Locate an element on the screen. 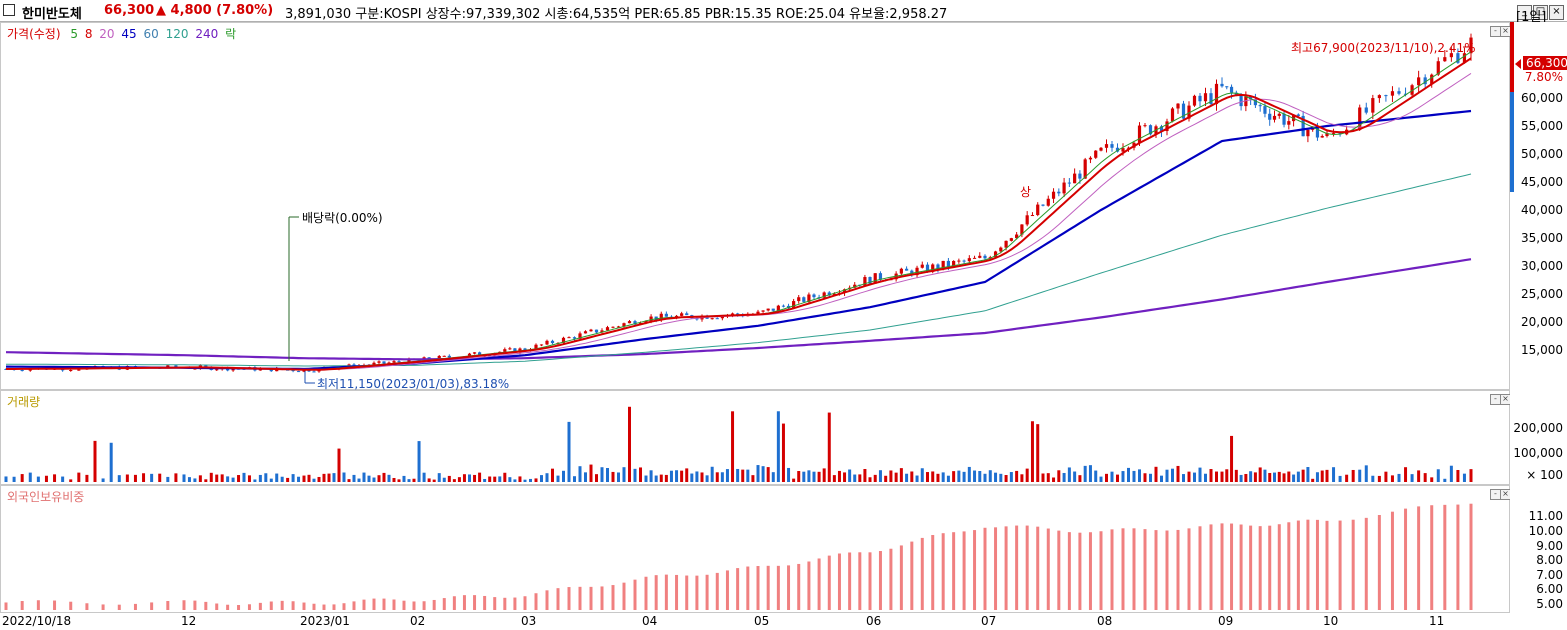 This screenshot has height=630, width=1567. legend-item-dividend: 락 is located at coordinates (231, 34).